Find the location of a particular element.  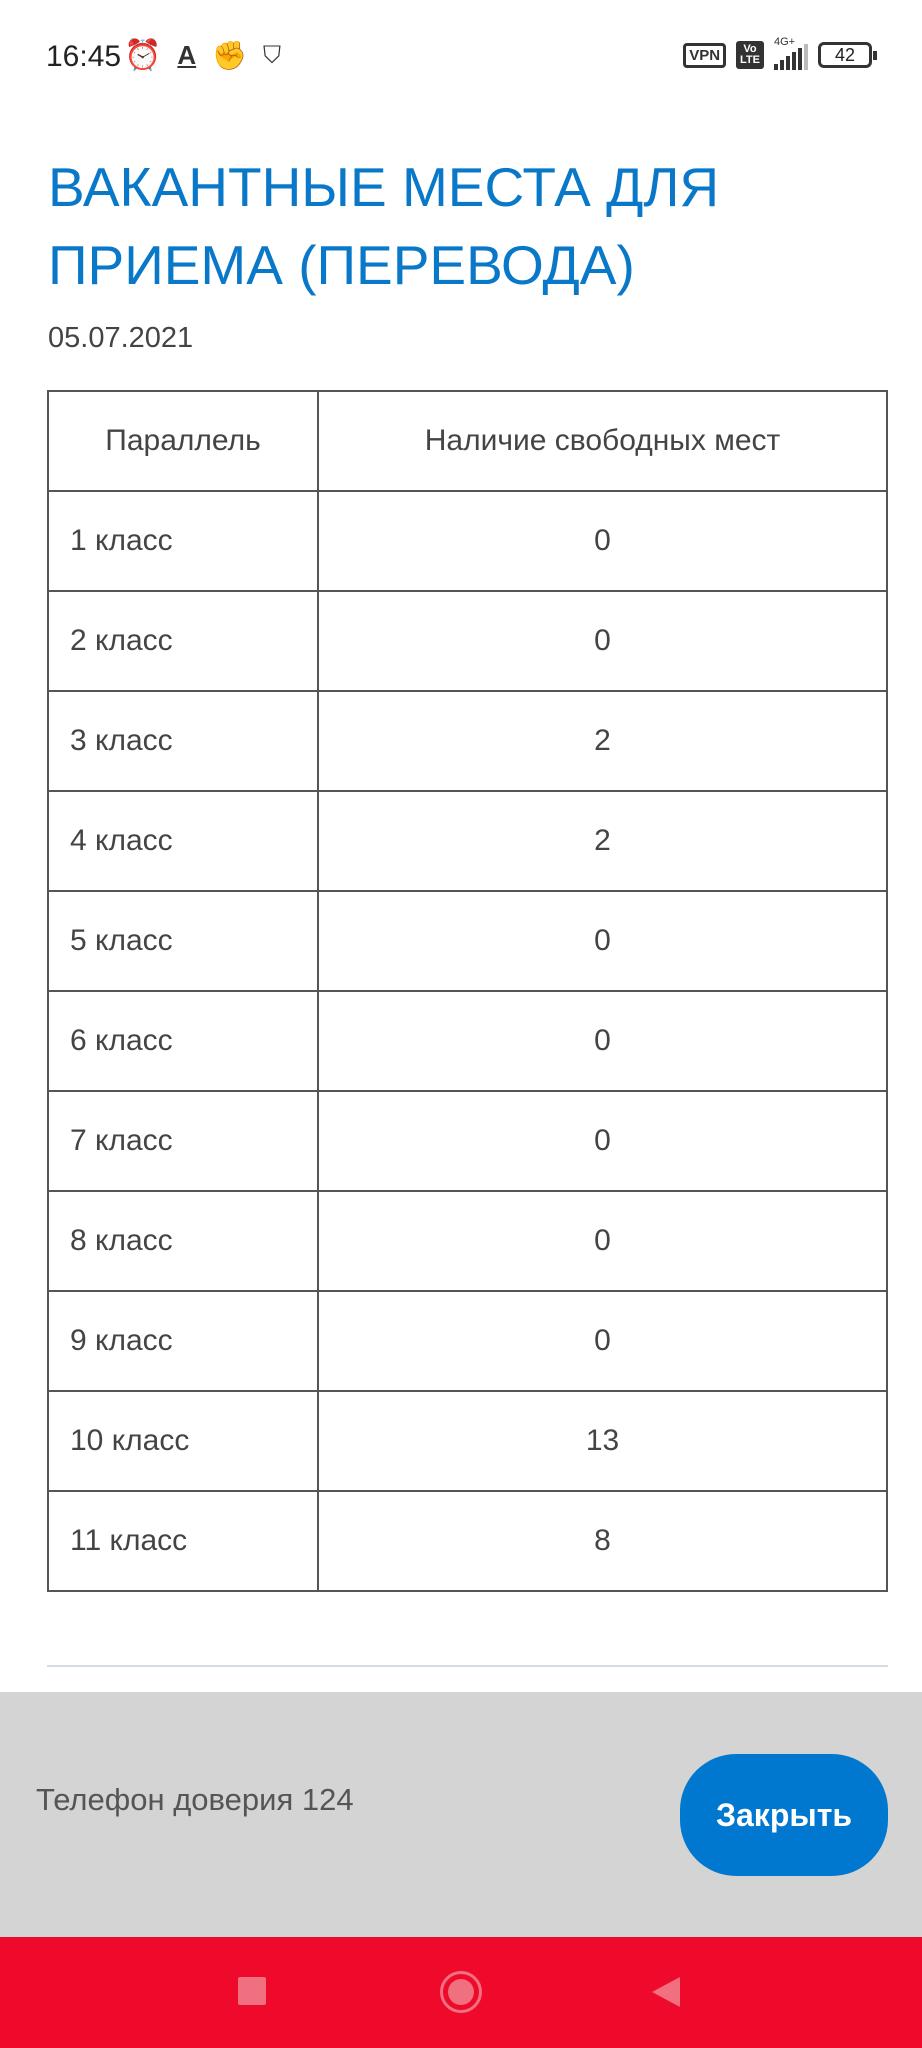

table-row: 8 класс 0 is located at coordinates (467, 1241).